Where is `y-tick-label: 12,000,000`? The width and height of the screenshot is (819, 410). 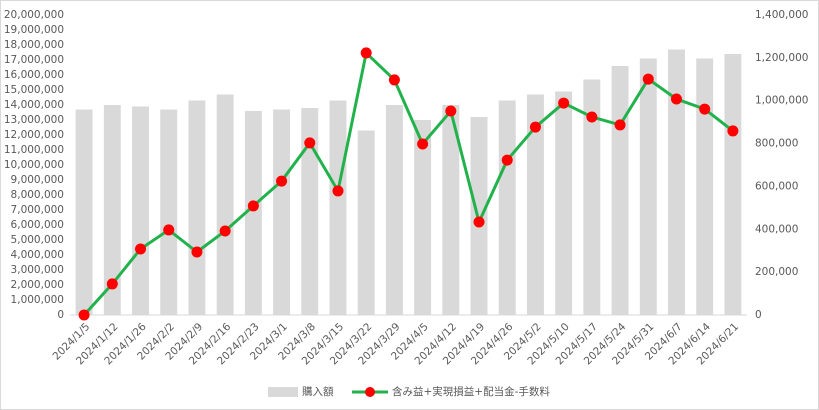 y-tick-label: 12,000,000 is located at coordinates (34, 135).